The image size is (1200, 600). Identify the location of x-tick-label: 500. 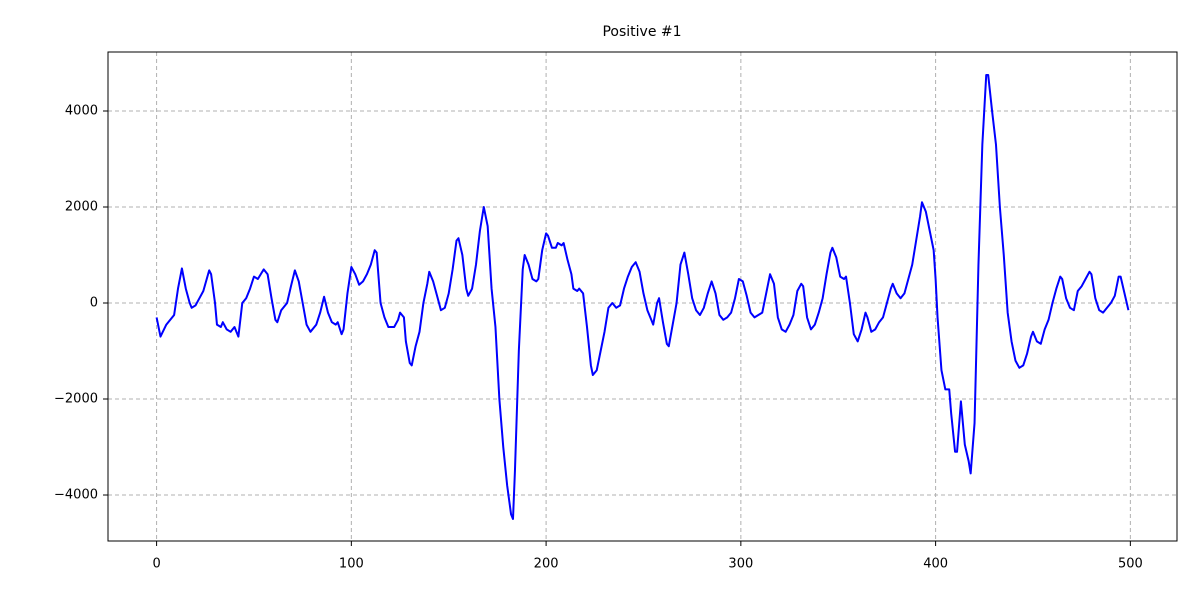
(1130, 564).